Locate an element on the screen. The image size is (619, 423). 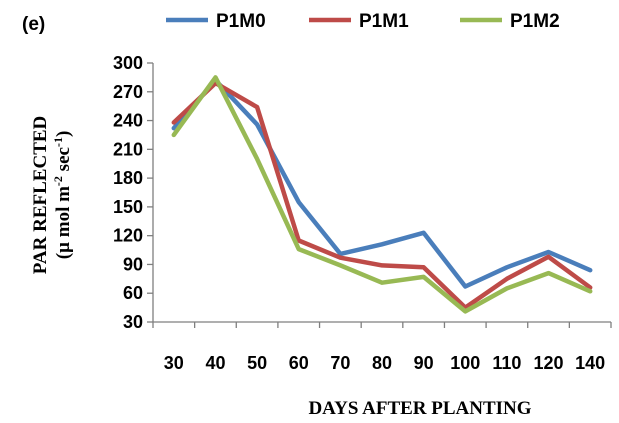
legend-label: P1M1 is located at coordinates (384, 21).